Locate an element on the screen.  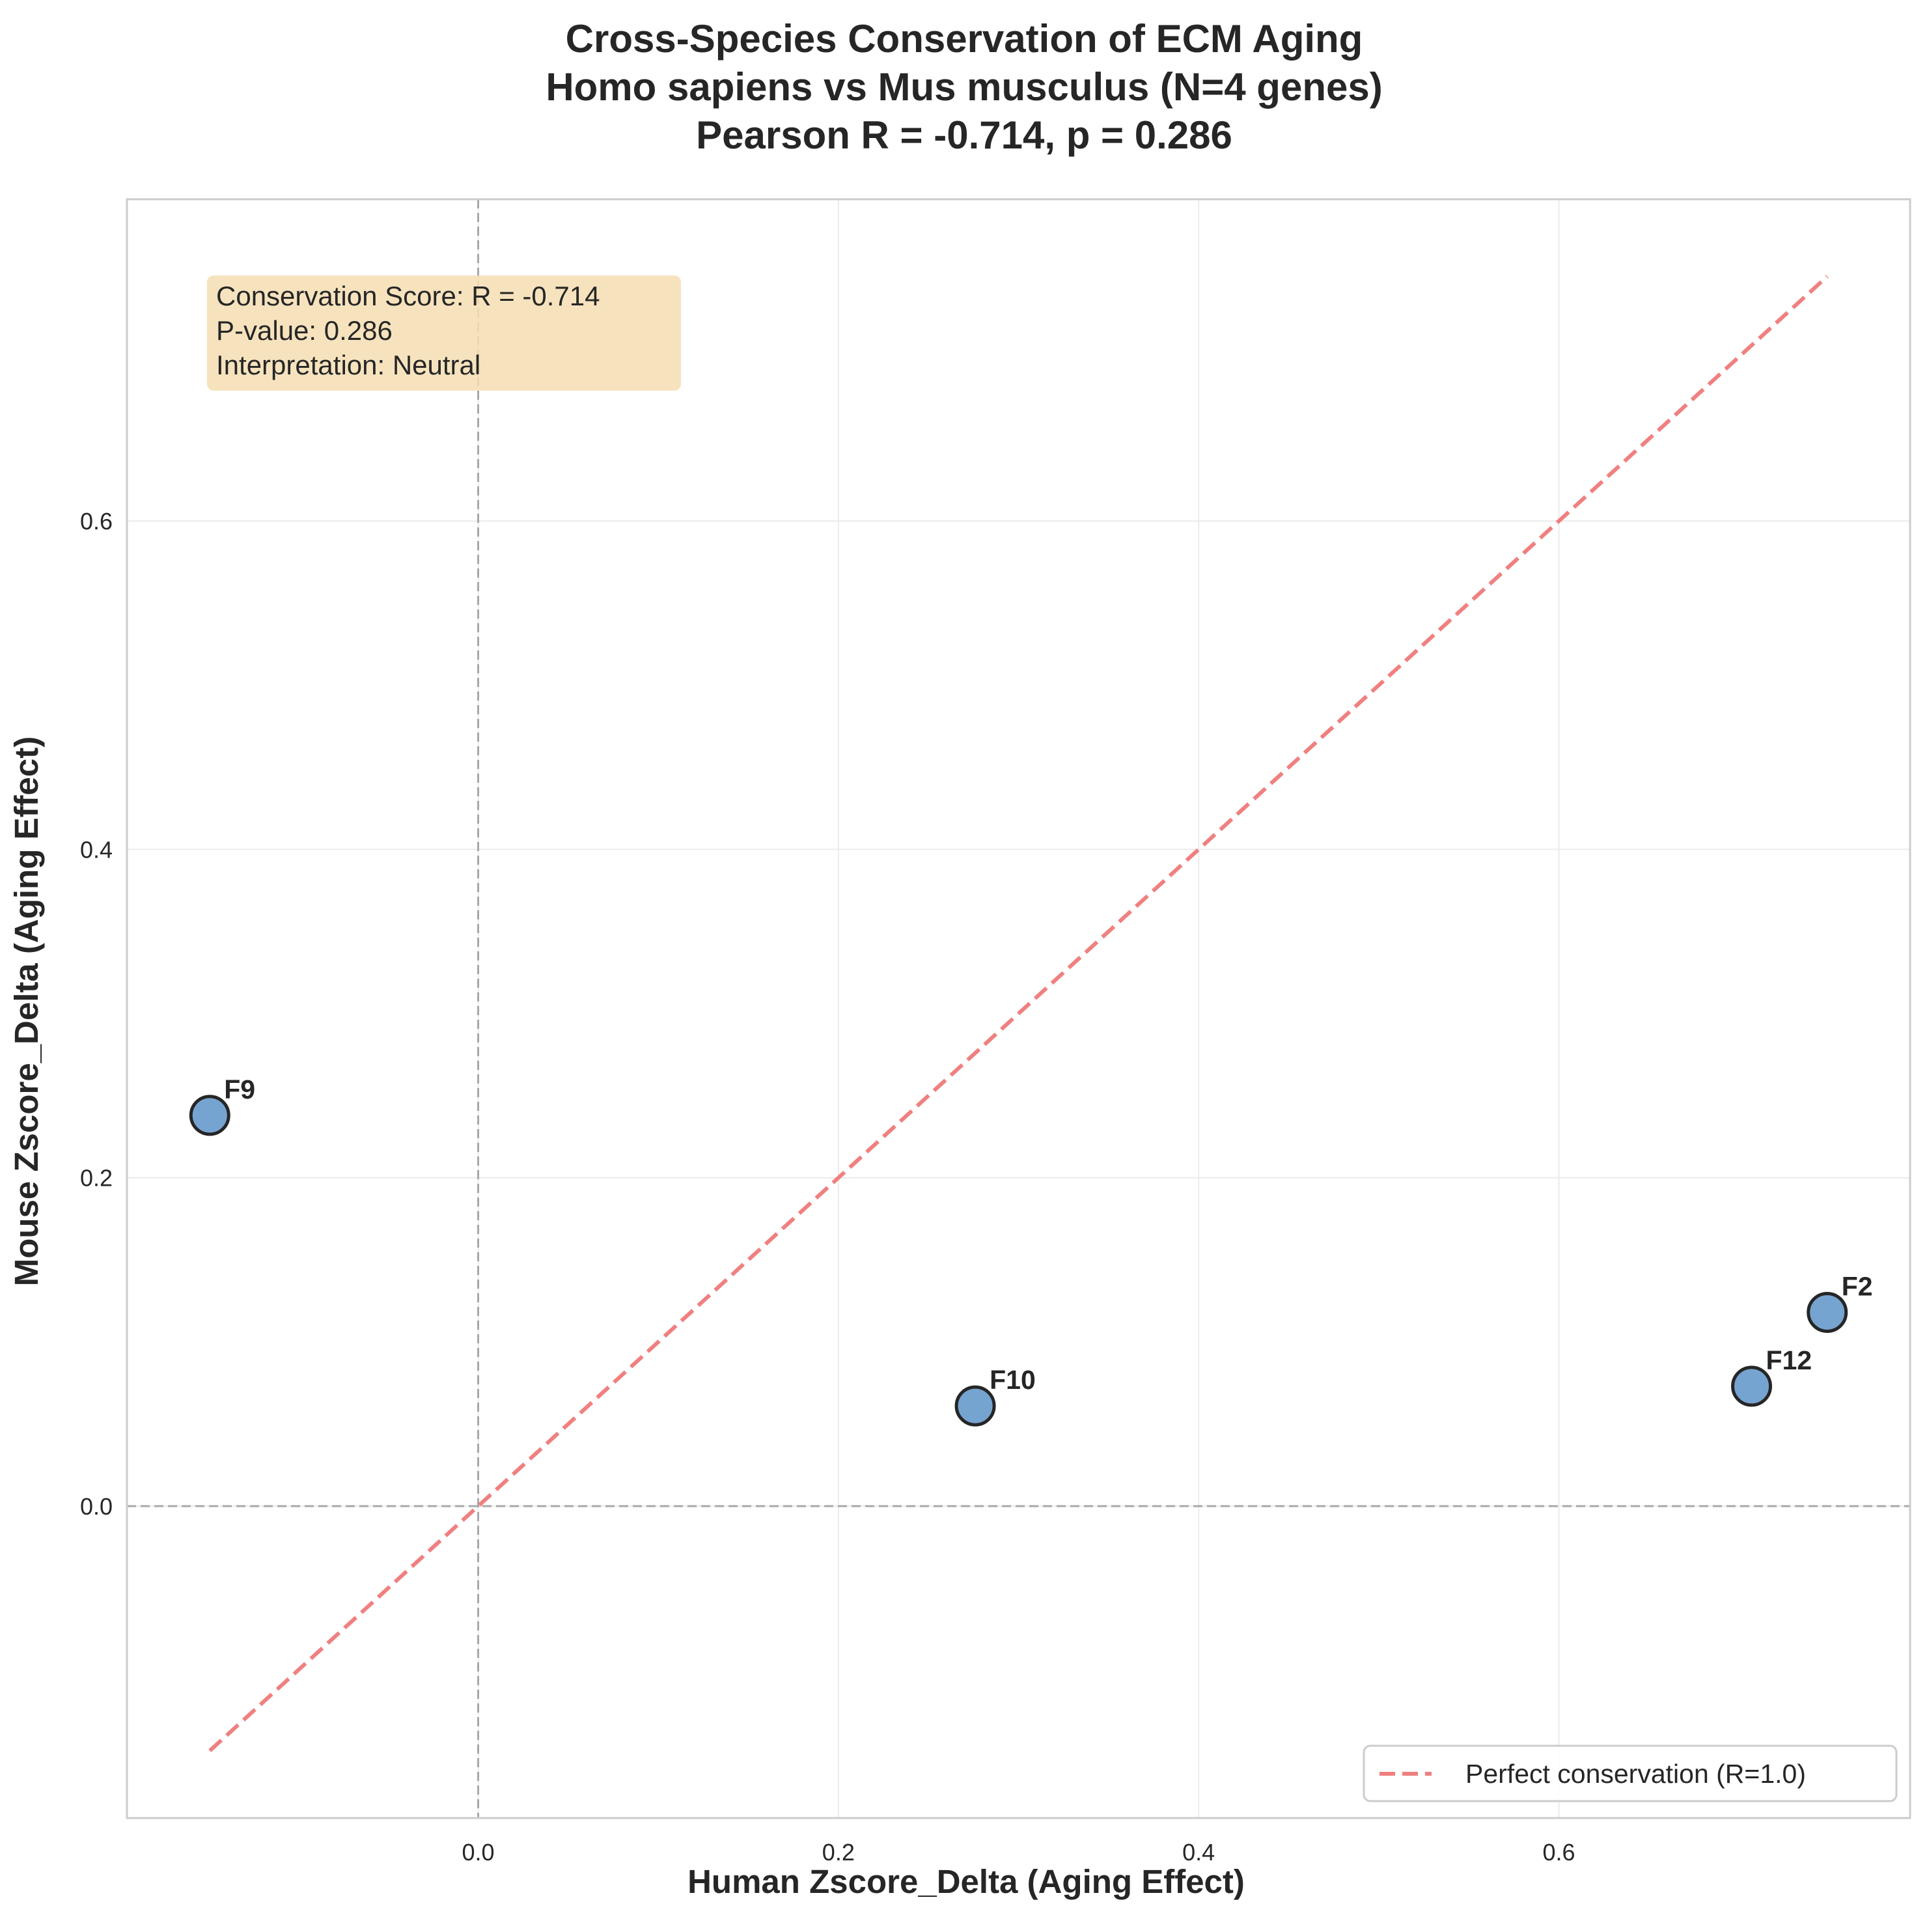
x-tick-label: 0.0 is located at coordinates (478, 1853).